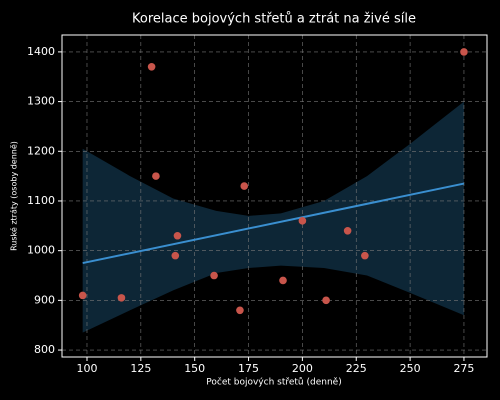 The width and height of the screenshot is (500, 400). I want to click on y-axis-label: Ruské ztráty (osoby denně), so click(14, 196).